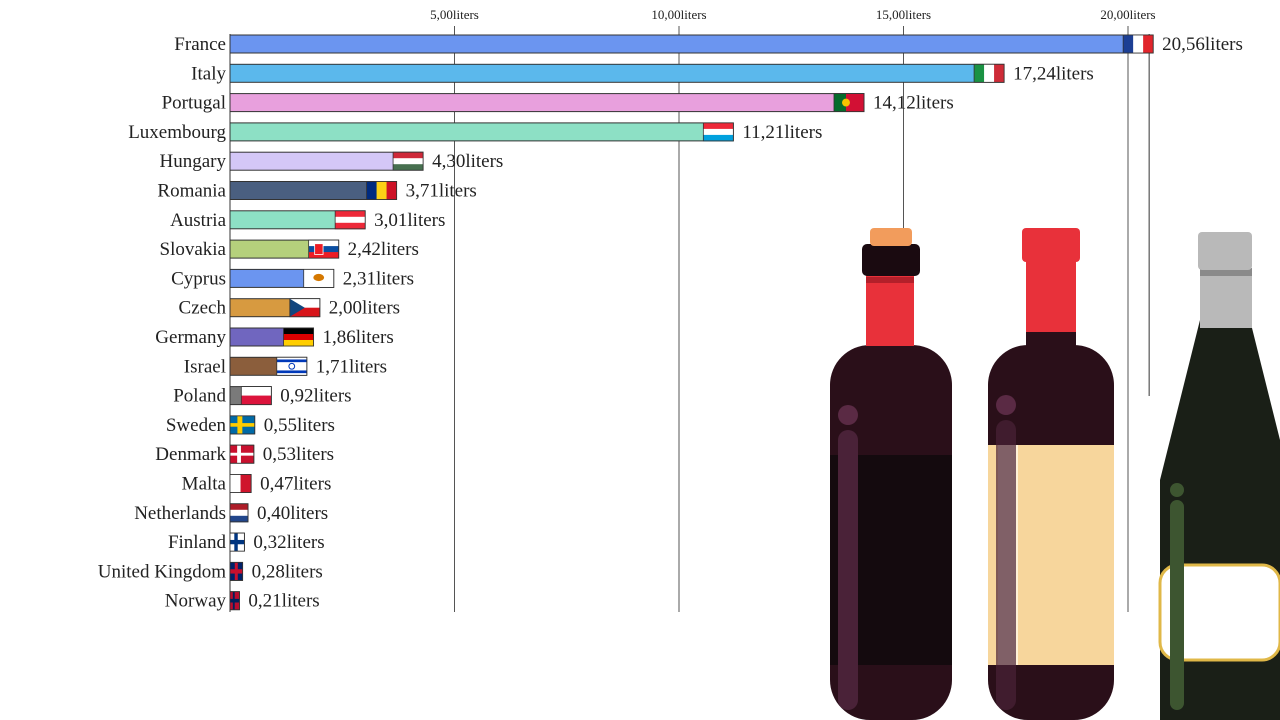  What do you see at coordinates (162, 571) in the screenshot?
I see `category-label: United Kingdom` at bounding box center [162, 571].